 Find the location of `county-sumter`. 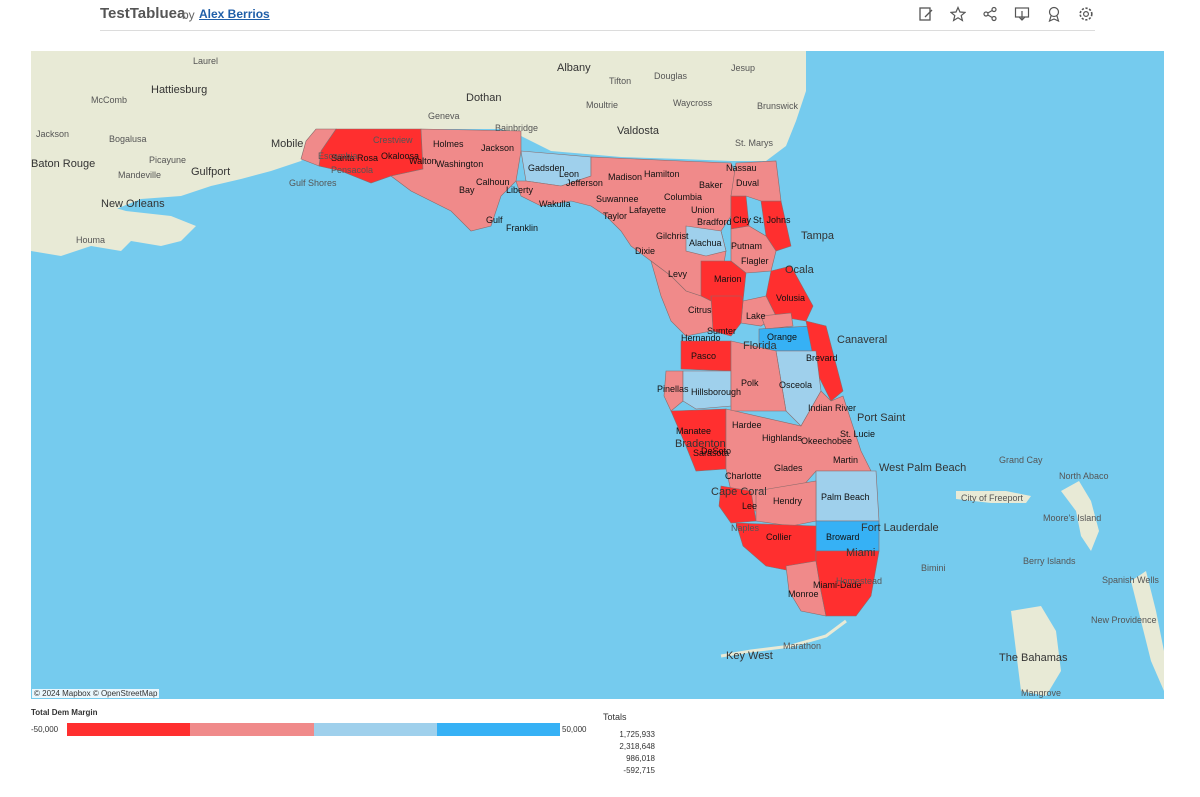

county-sumter is located at coordinates (727, 316).